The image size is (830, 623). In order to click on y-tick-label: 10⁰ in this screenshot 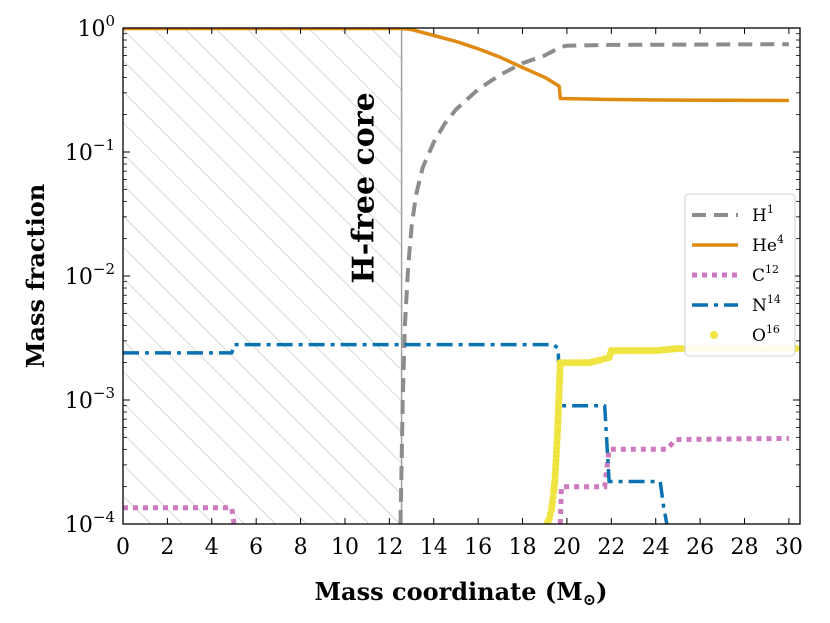, I will do `click(96, 27)`.